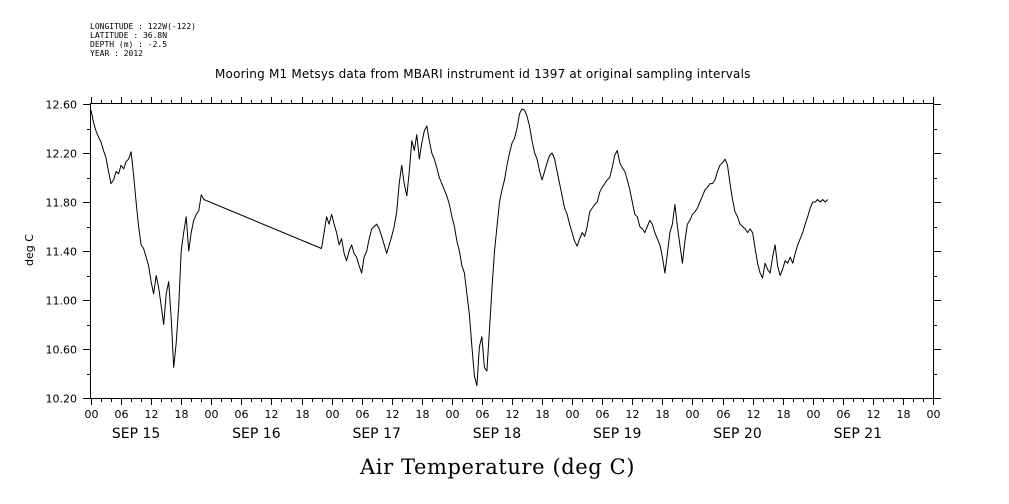 The height and width of the screenshot is (504, 1009). Describe the element at coordinates (62, 105) in the screenshot. I see `y-tick-label: 12.60` at that location.